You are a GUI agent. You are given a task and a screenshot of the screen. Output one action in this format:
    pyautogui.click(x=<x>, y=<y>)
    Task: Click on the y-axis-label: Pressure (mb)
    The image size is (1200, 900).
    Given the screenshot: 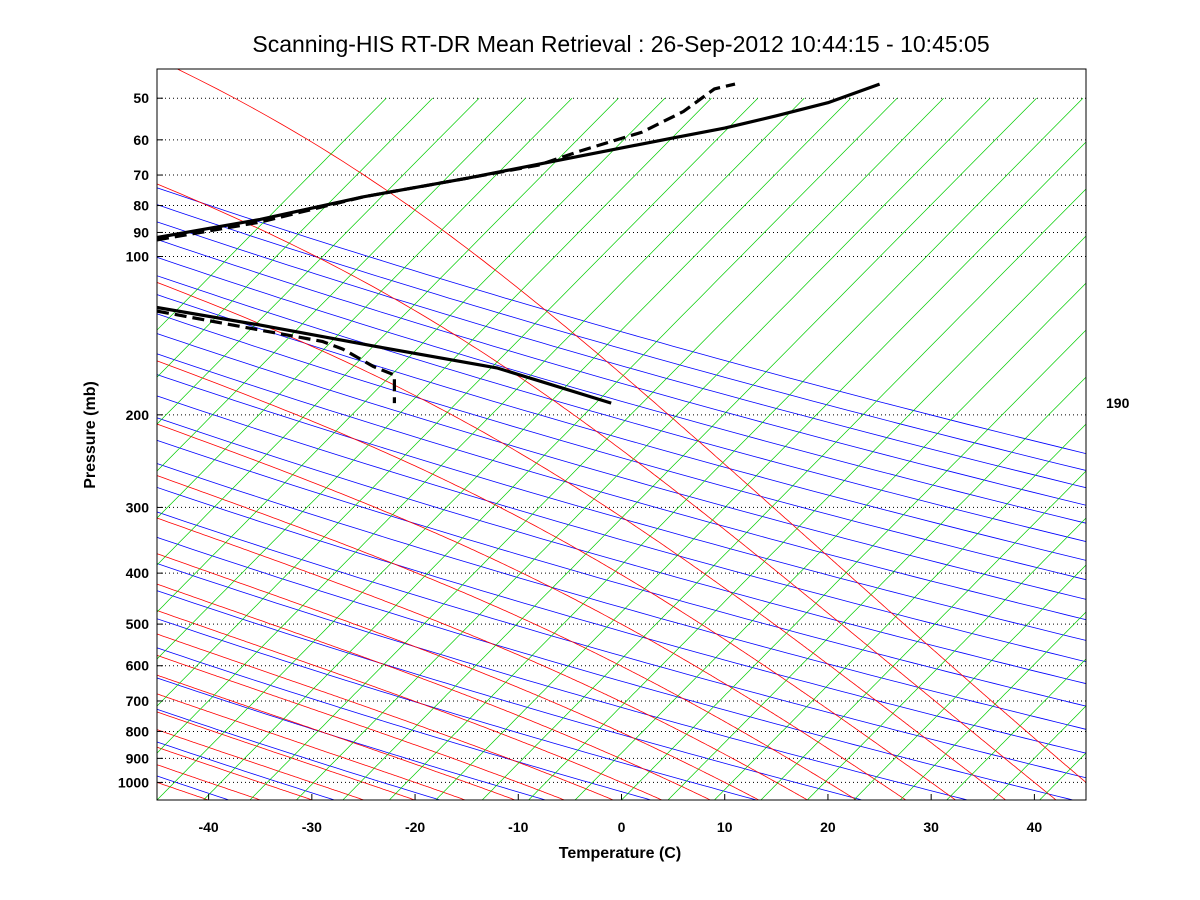 What is the action you would take?
    pyautogui.click(x=90, y=435)
    